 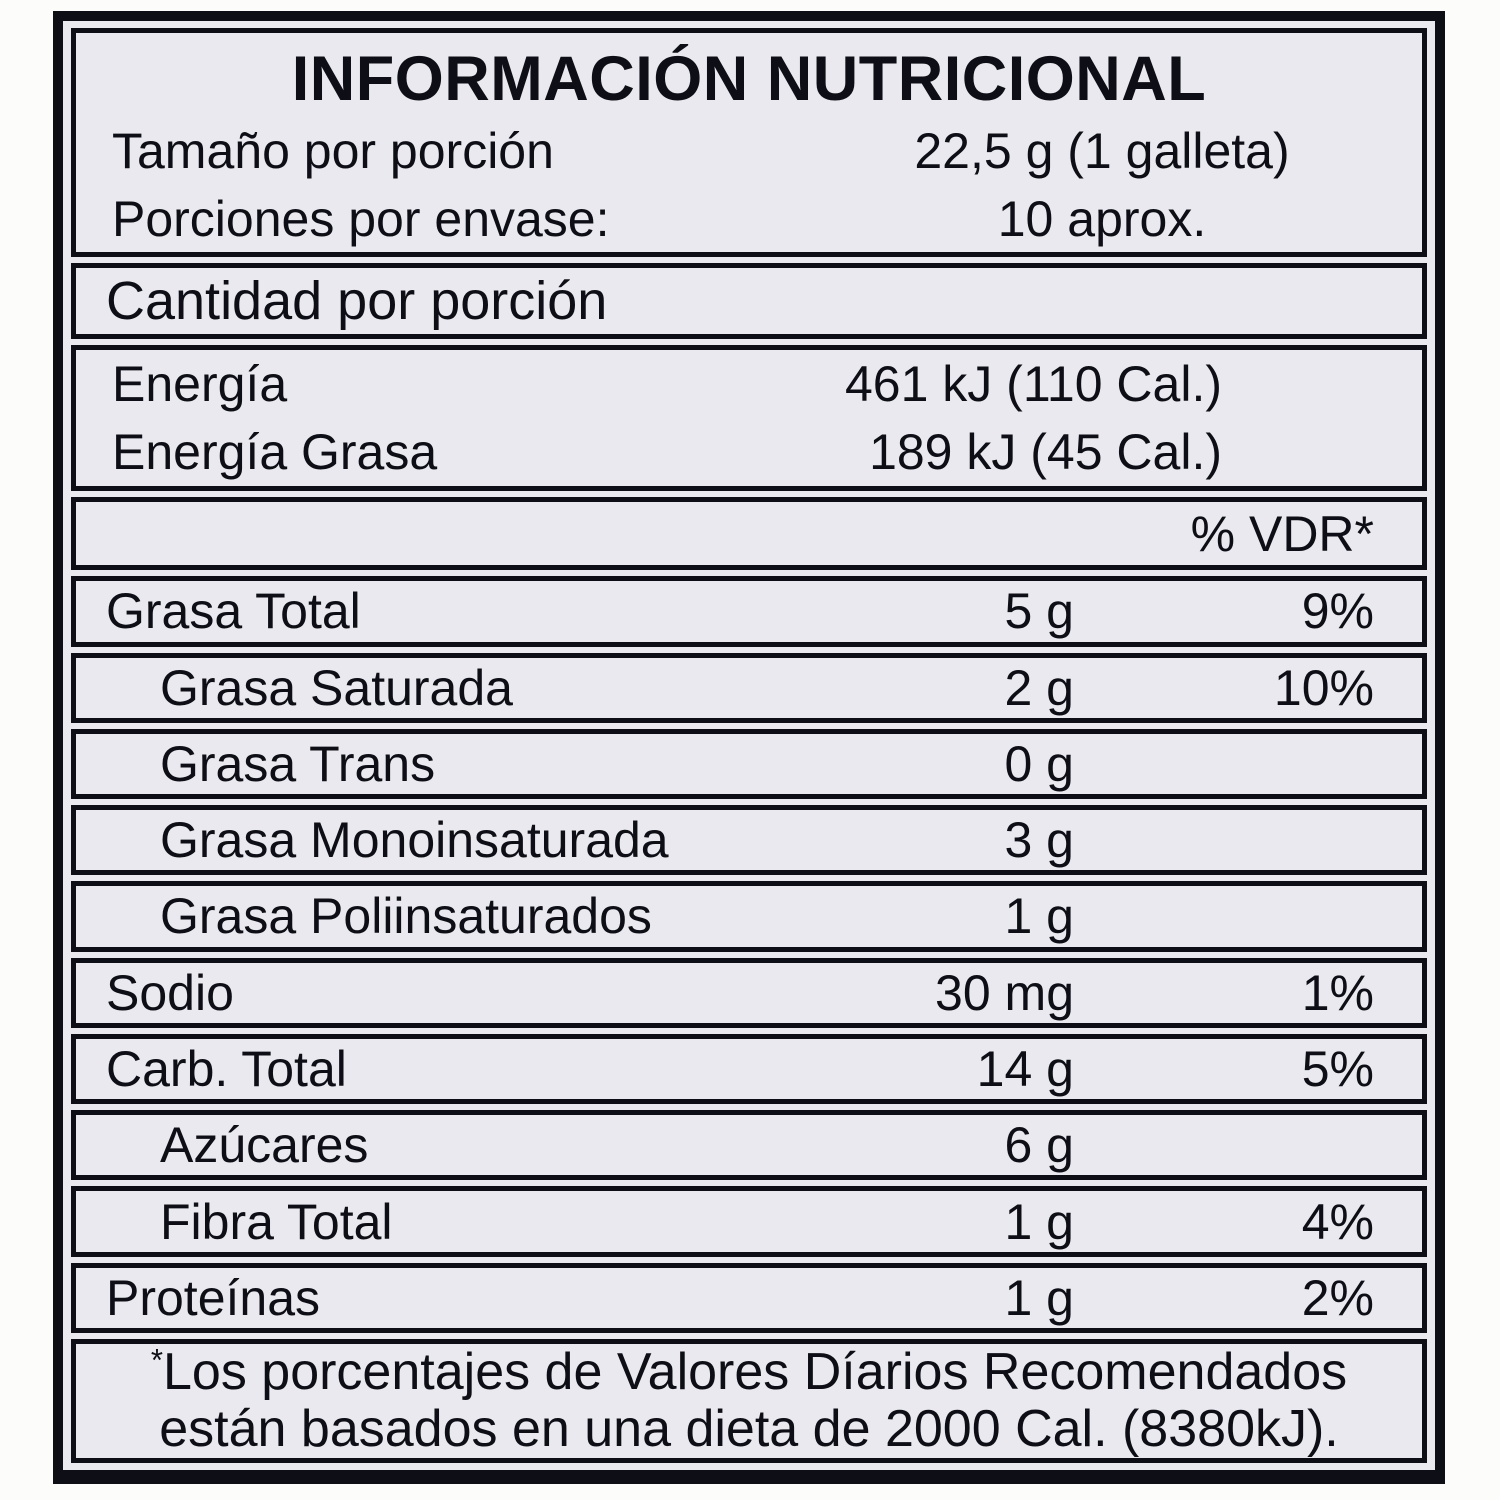 I want to click on nutrient-label: Grasa Total, so click(x=233, y=611).